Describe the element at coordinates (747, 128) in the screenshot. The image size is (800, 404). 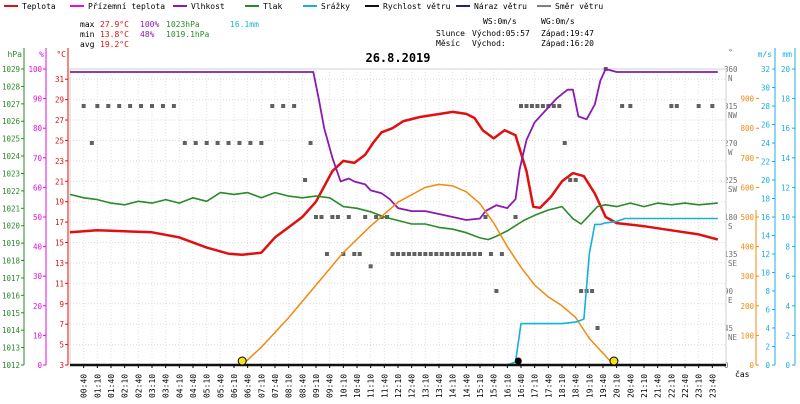
I see `axis-tick-label: 800` at that location.